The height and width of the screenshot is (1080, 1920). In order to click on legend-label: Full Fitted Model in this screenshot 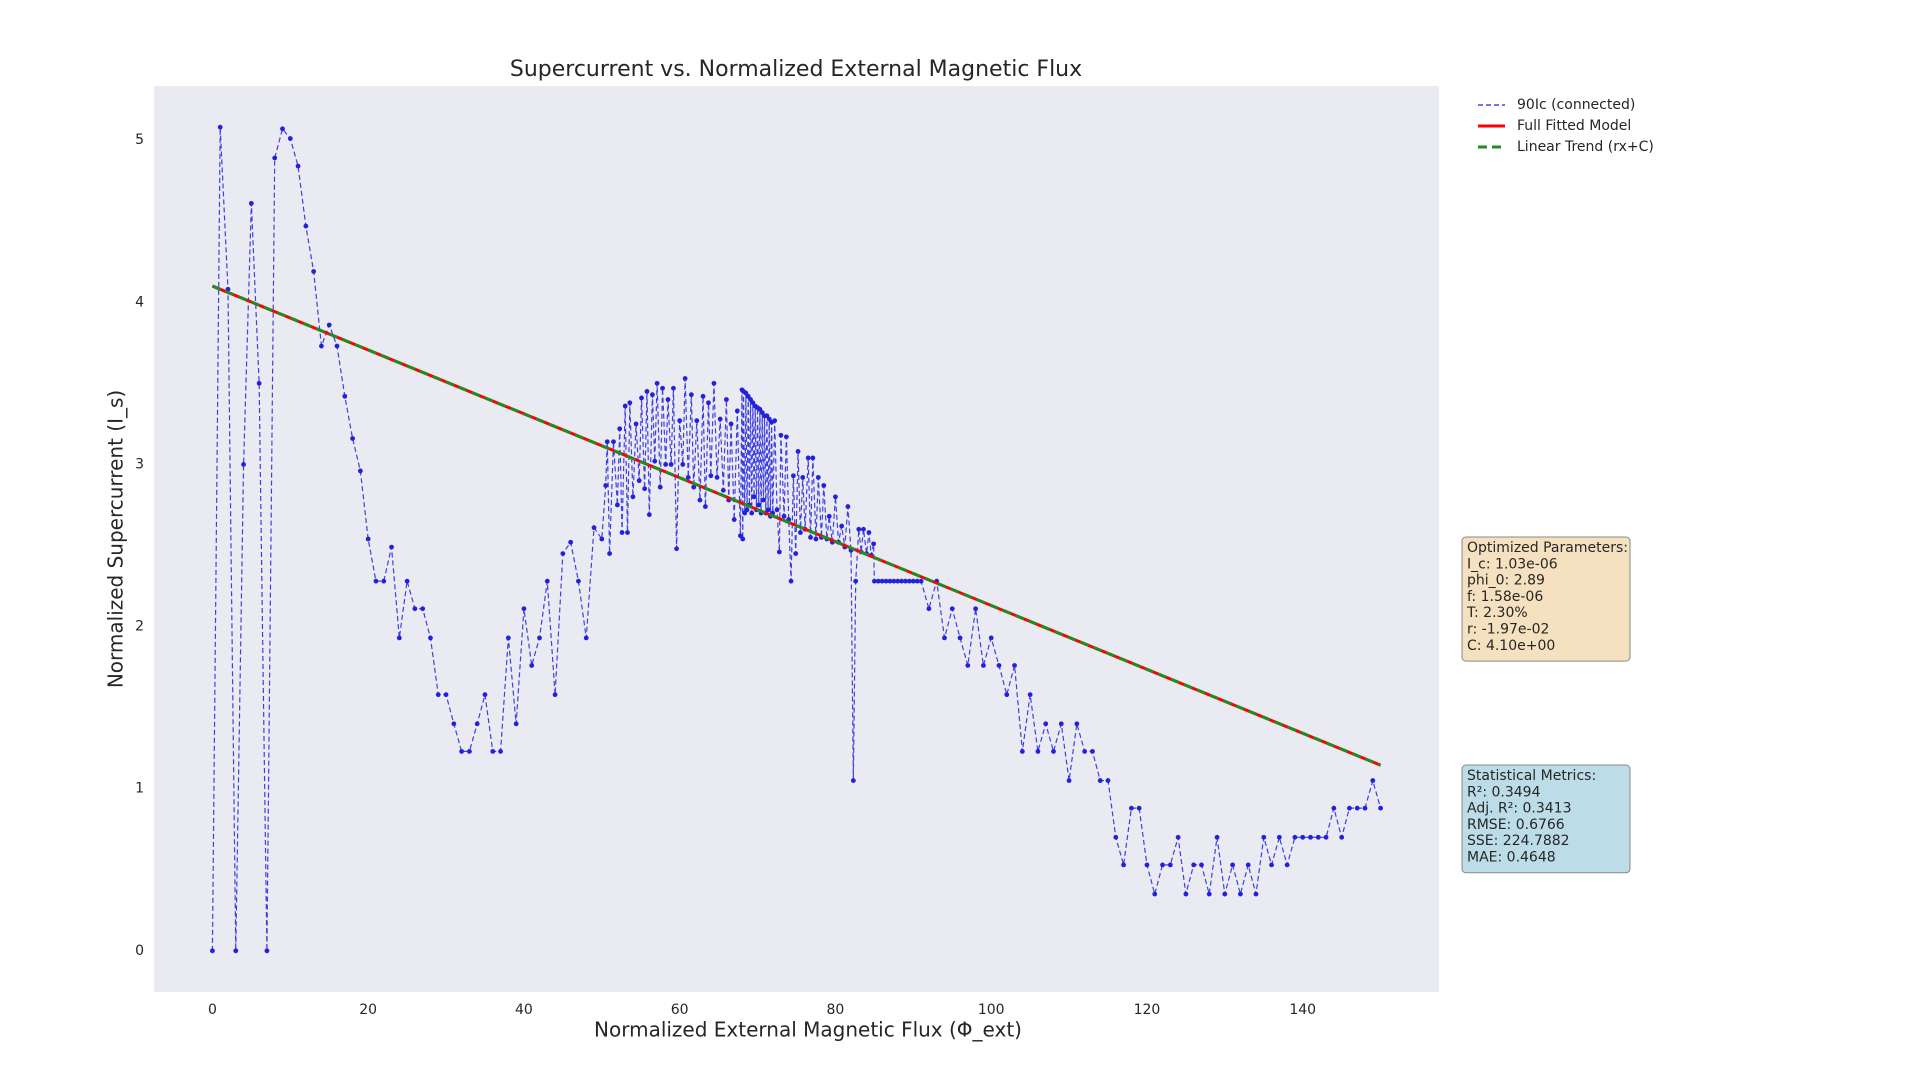, I will do `click(1574, 126)`.